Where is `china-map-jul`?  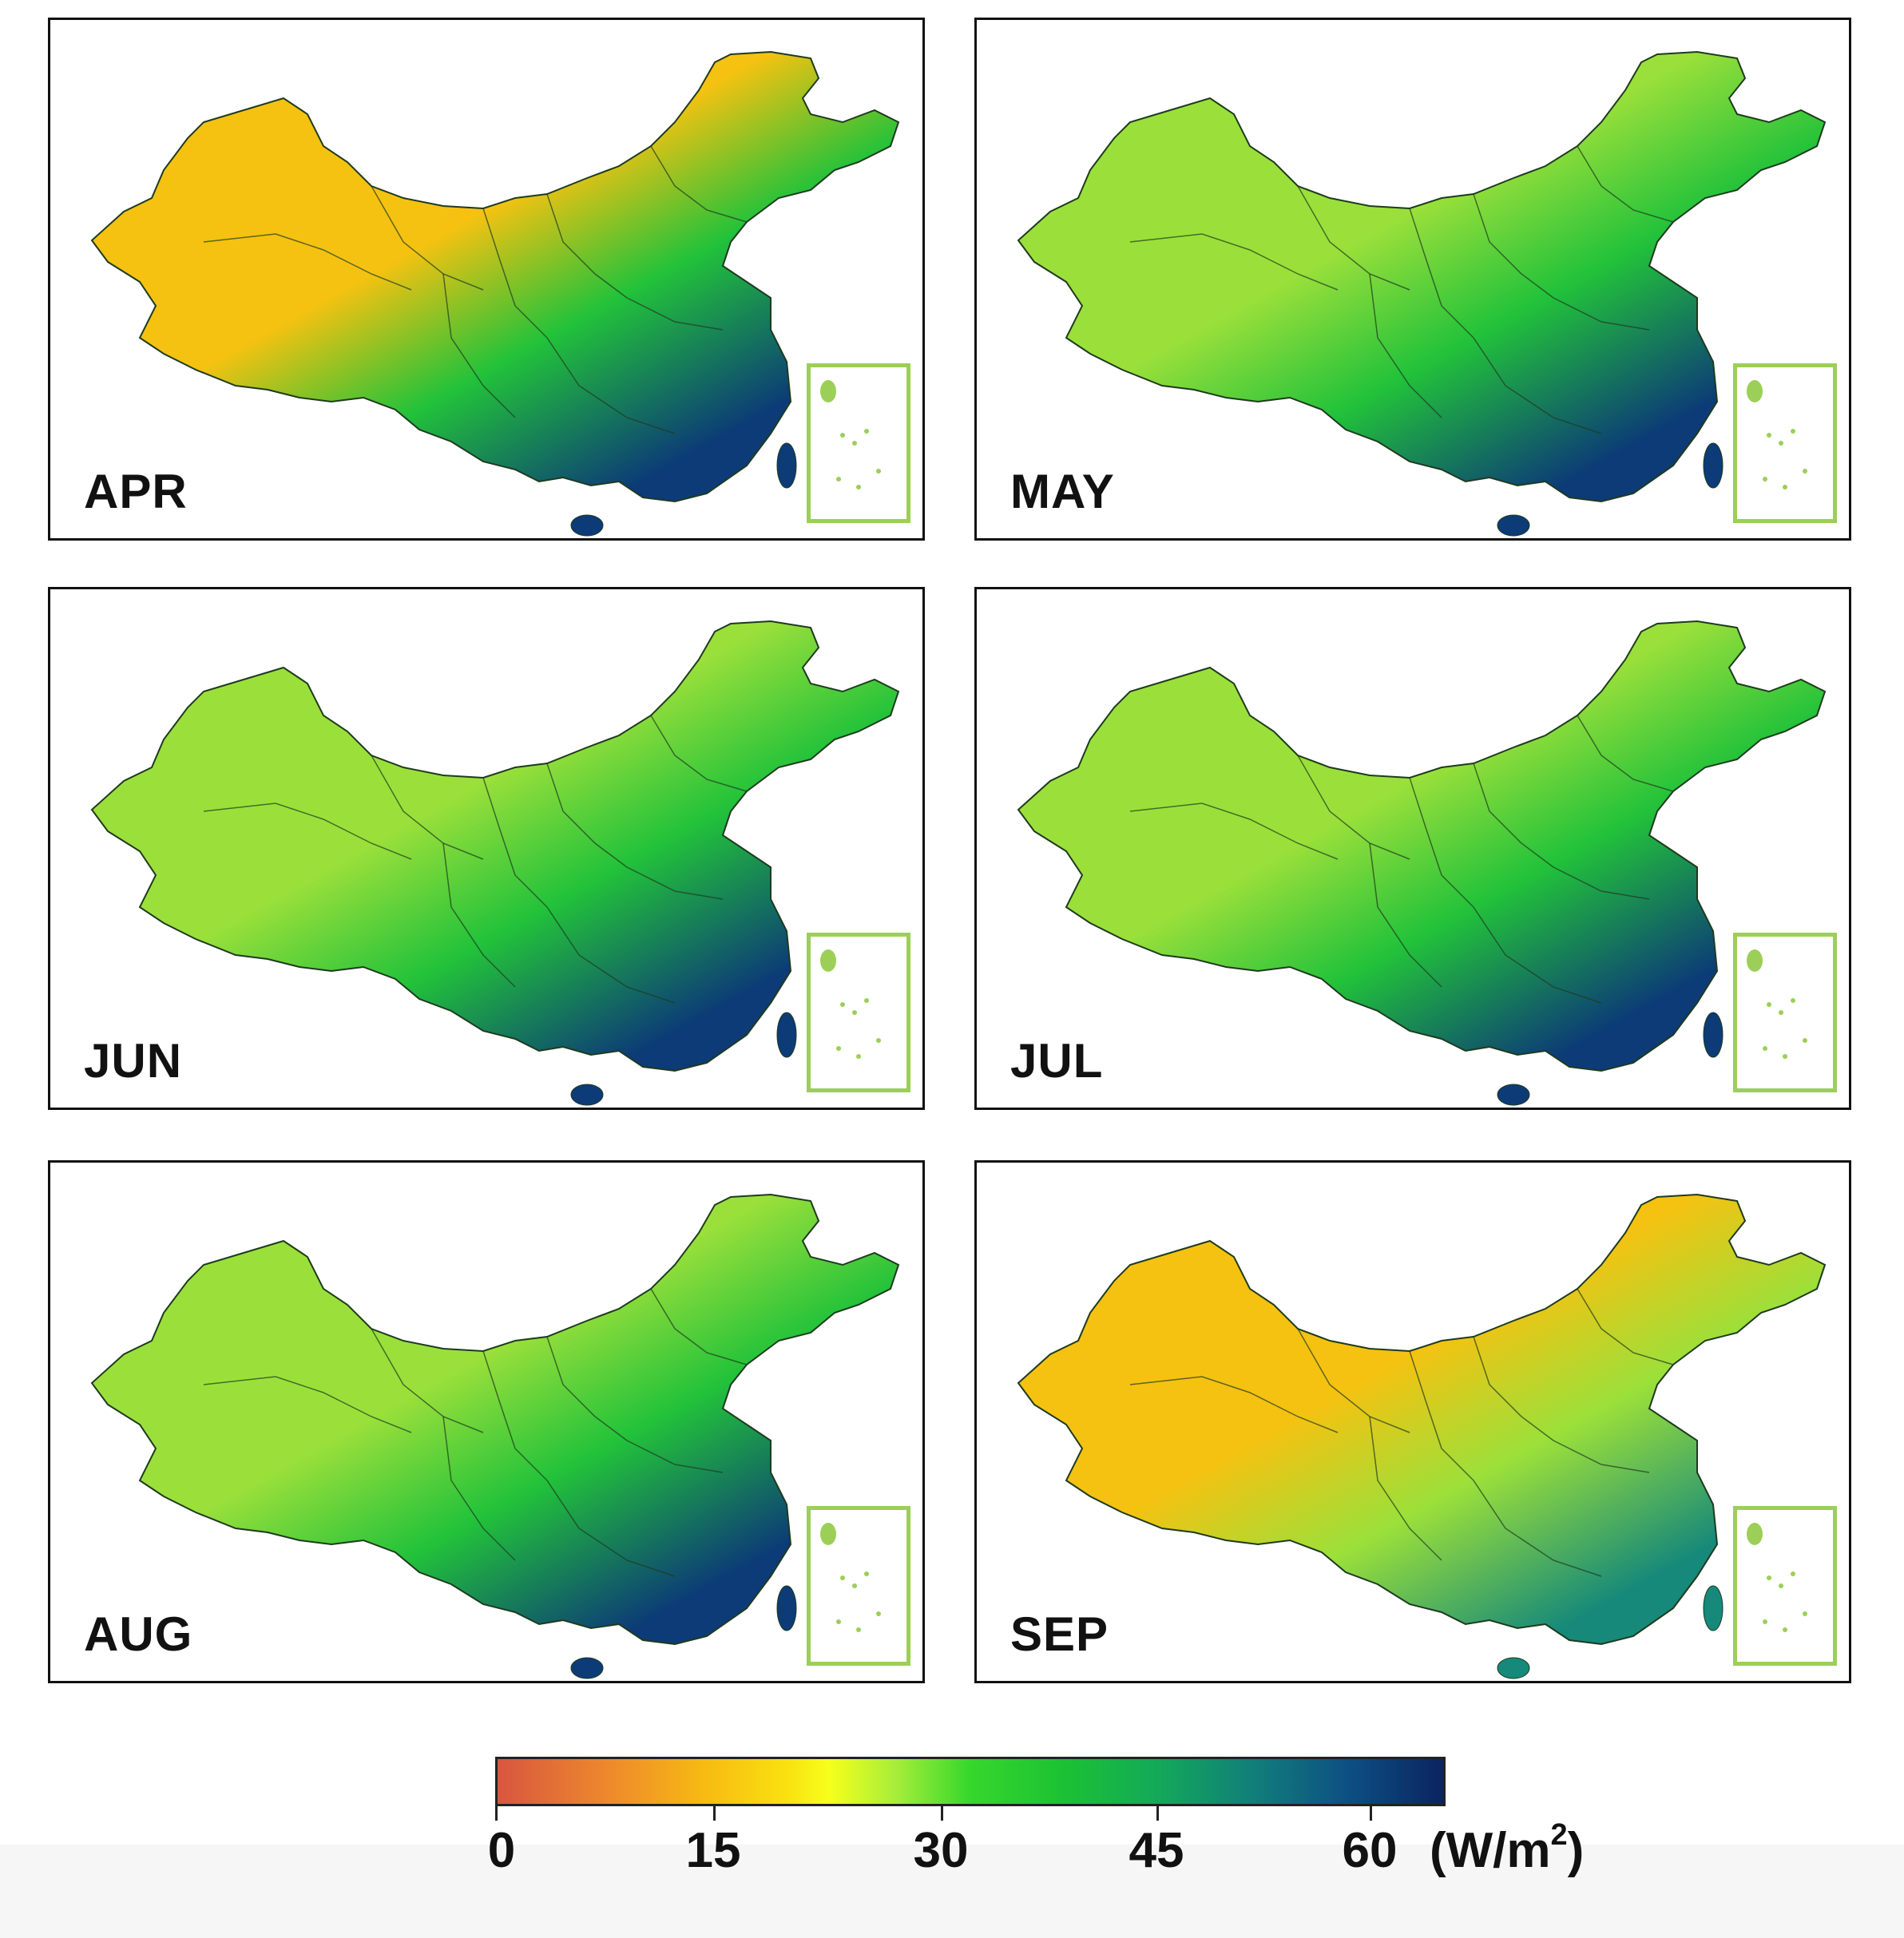 china-map-jul is located at coordinates (1422, 863).